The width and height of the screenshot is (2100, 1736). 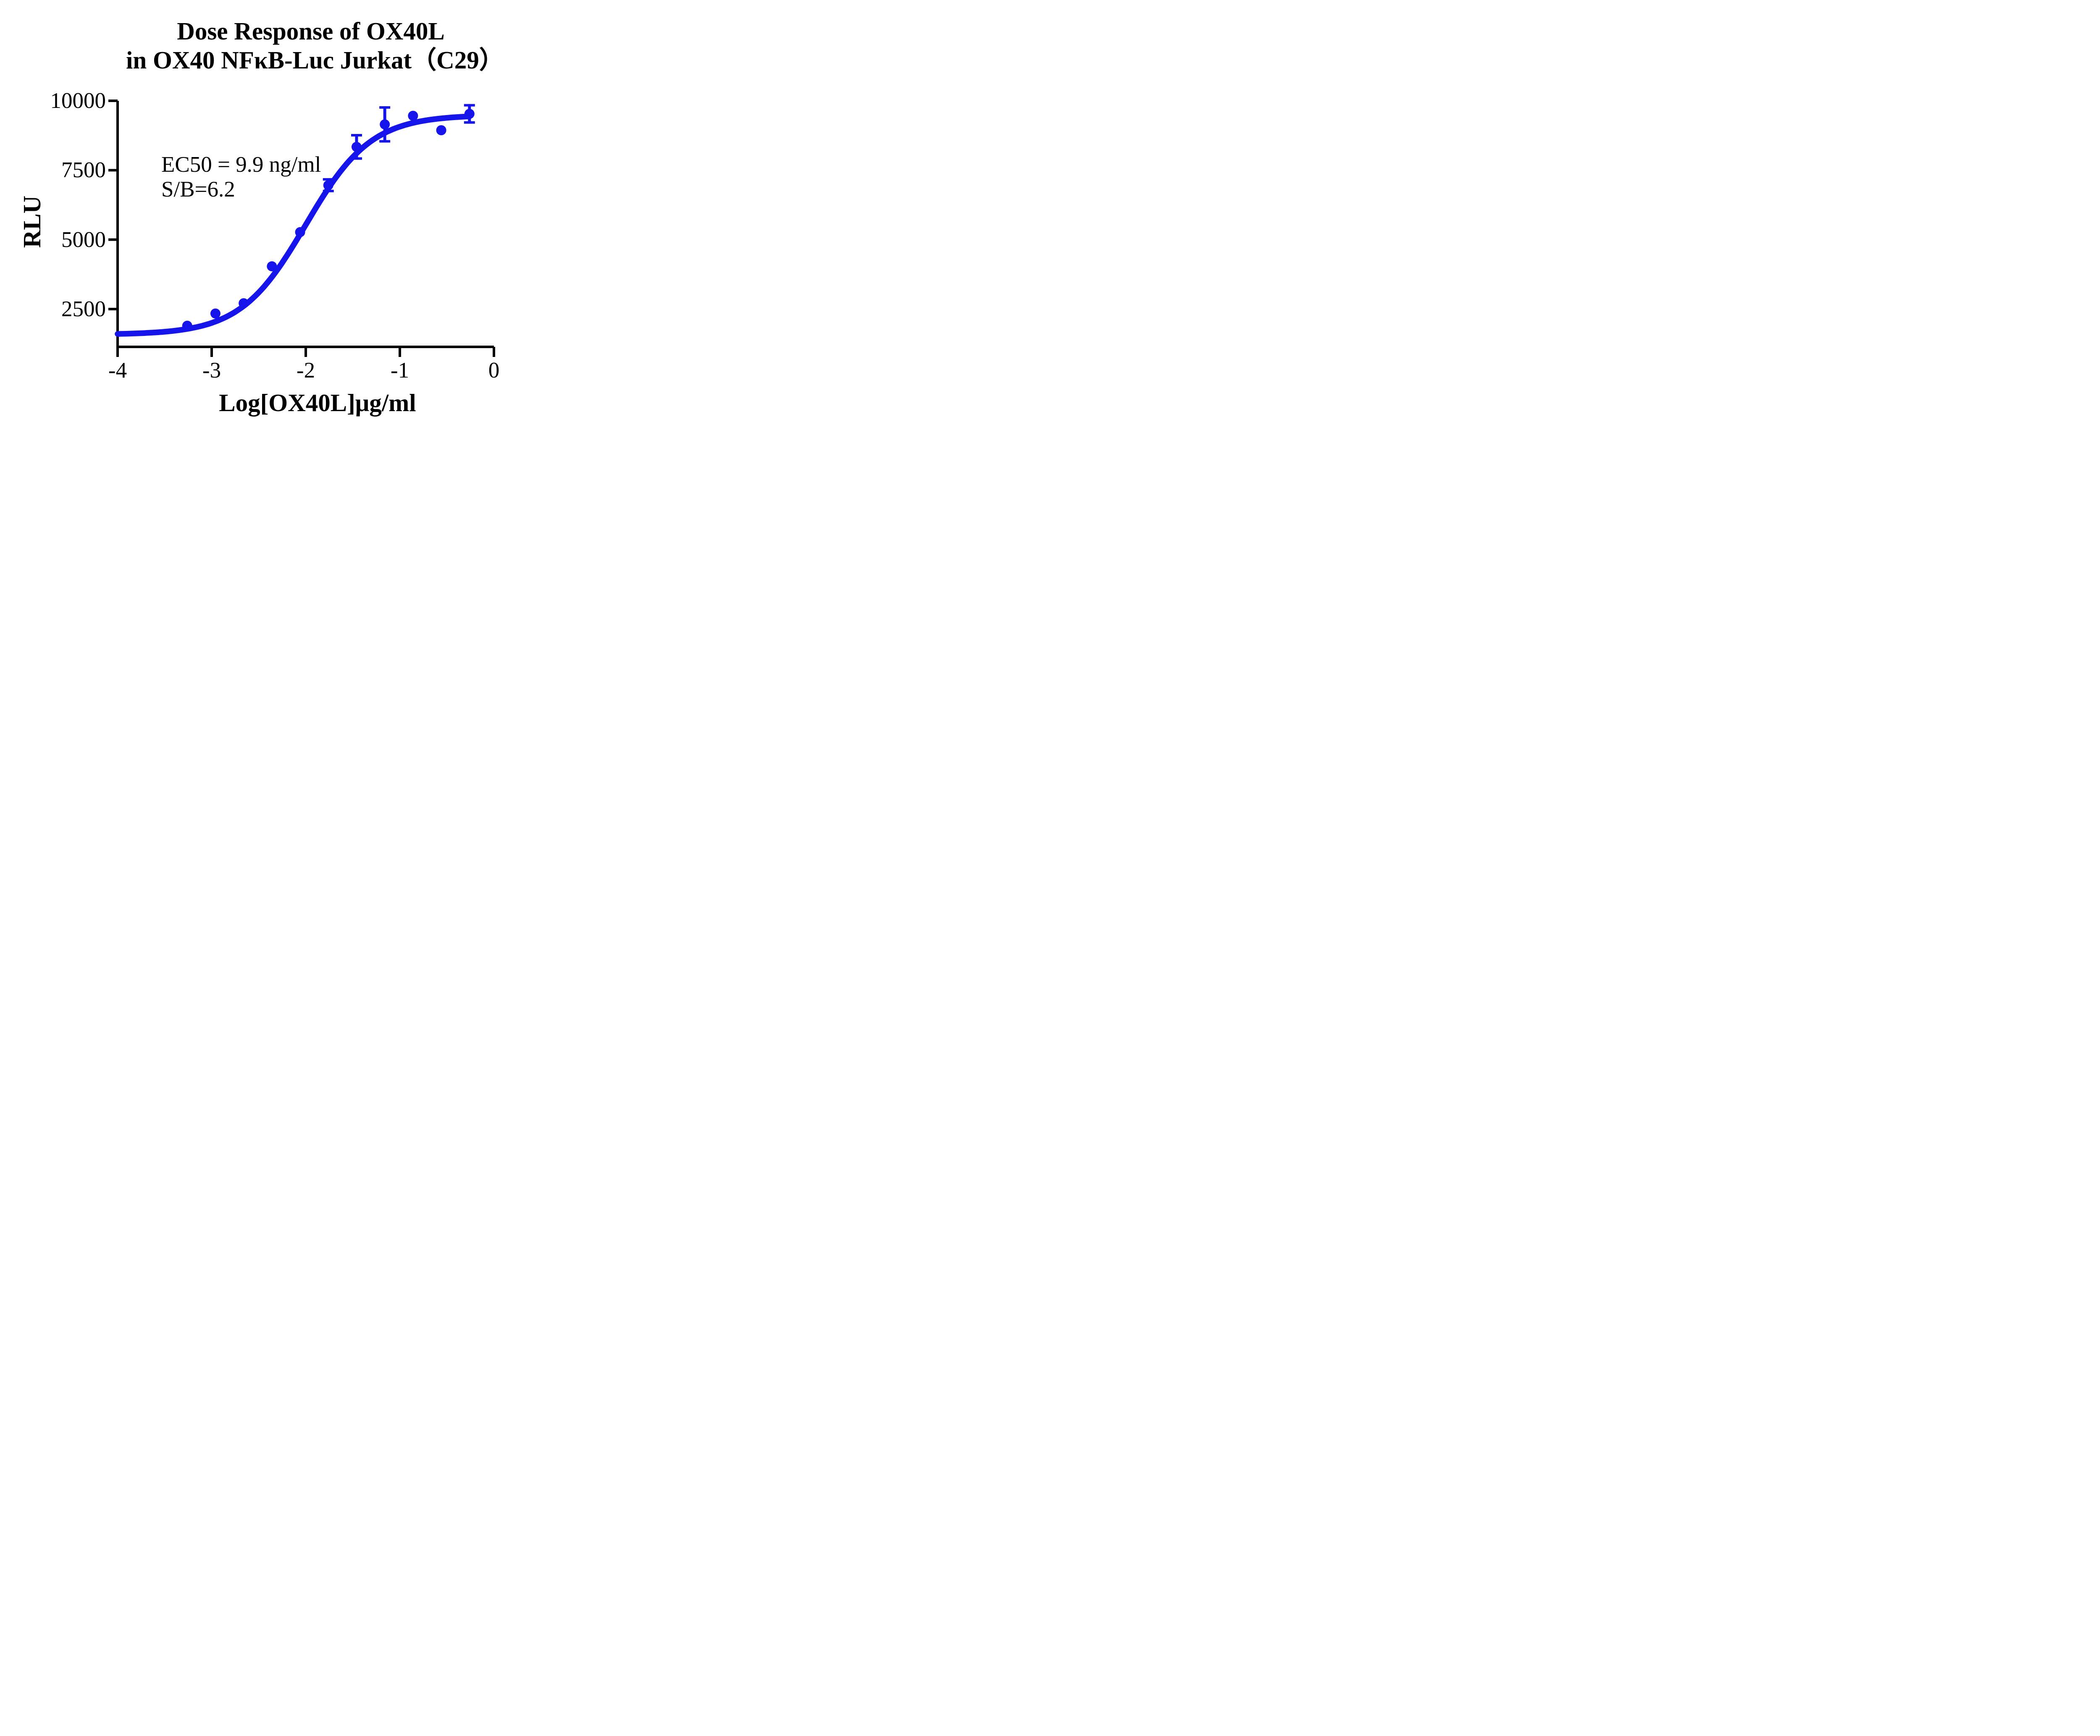 What do you see at coordinates (305, 370) in the screenshot?
I see `x-tick-label: -2` at bounding box center [305, 370].